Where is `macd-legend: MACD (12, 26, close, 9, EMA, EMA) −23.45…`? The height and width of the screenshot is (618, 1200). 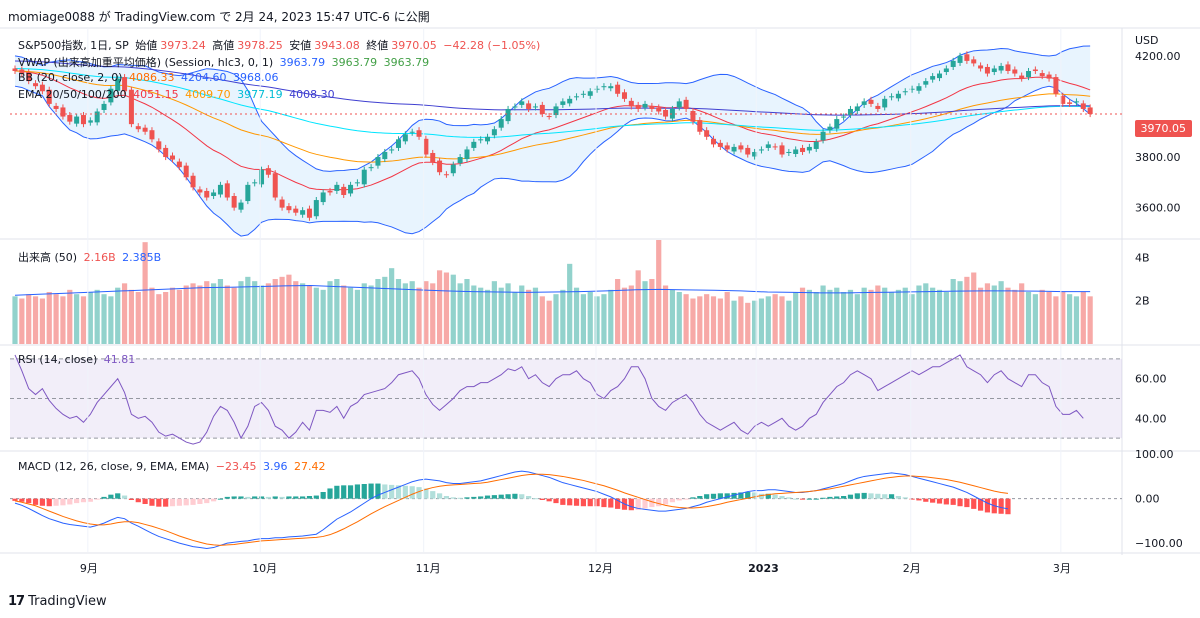
macd-legend: MACD (12, 26, close, 9, EMA, EMA) −23.45… is located at coordinates (173, 466).